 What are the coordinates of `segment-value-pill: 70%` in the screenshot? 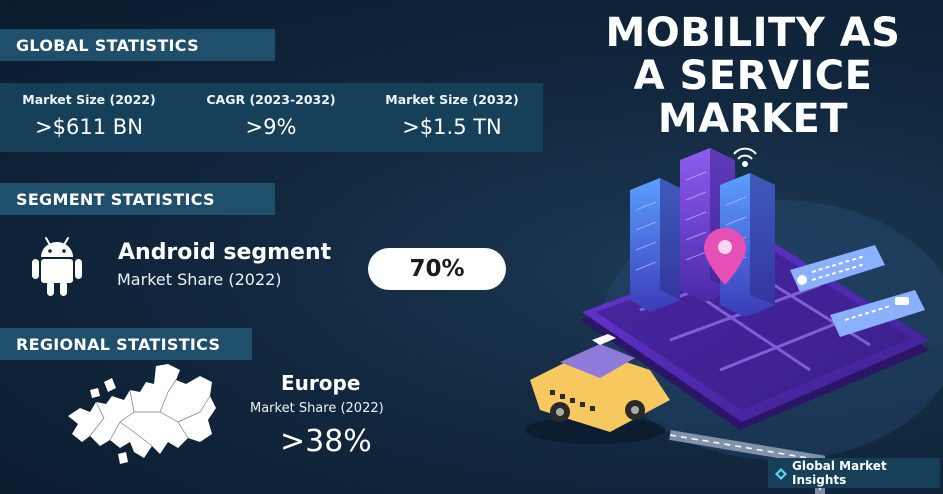 It's located at (437, 269).